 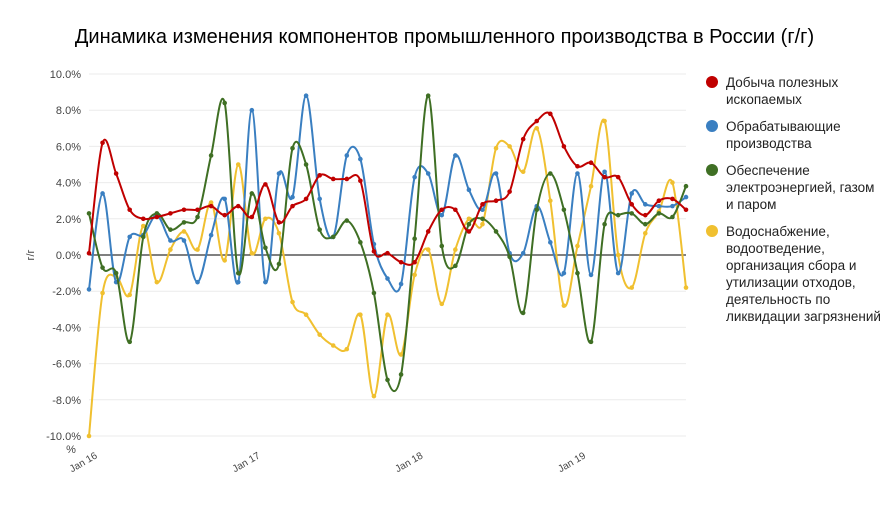 I want to click on y-tick-label: 0.0%, so click(x=68, y=256).